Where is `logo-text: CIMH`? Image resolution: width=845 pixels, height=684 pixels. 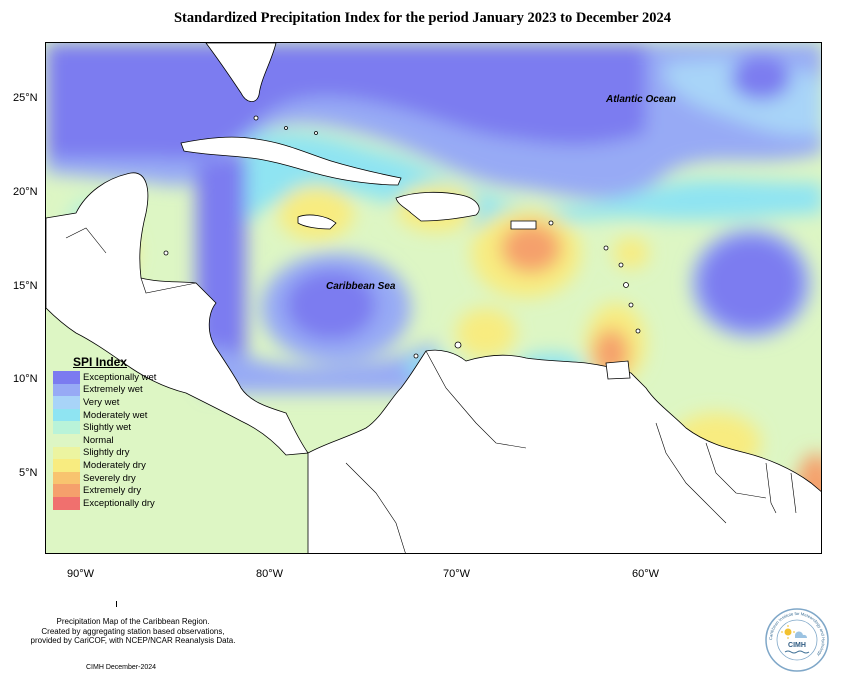 logo-text: CIMH is located at coordinates (797, 645).